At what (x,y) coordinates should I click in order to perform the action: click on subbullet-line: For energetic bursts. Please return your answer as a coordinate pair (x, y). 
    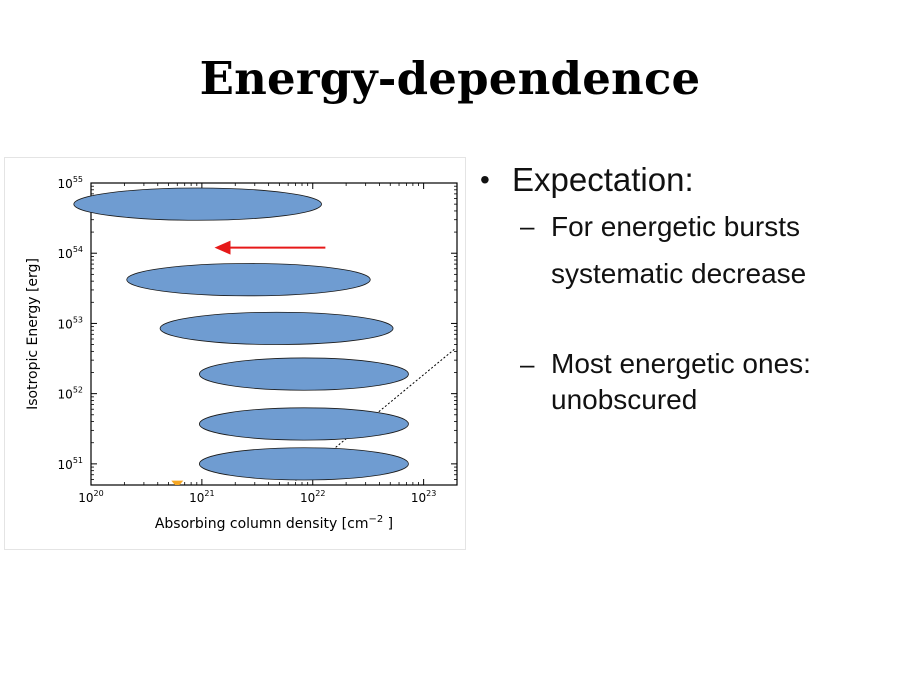
    Looking at the image, I should click on (675, 226).